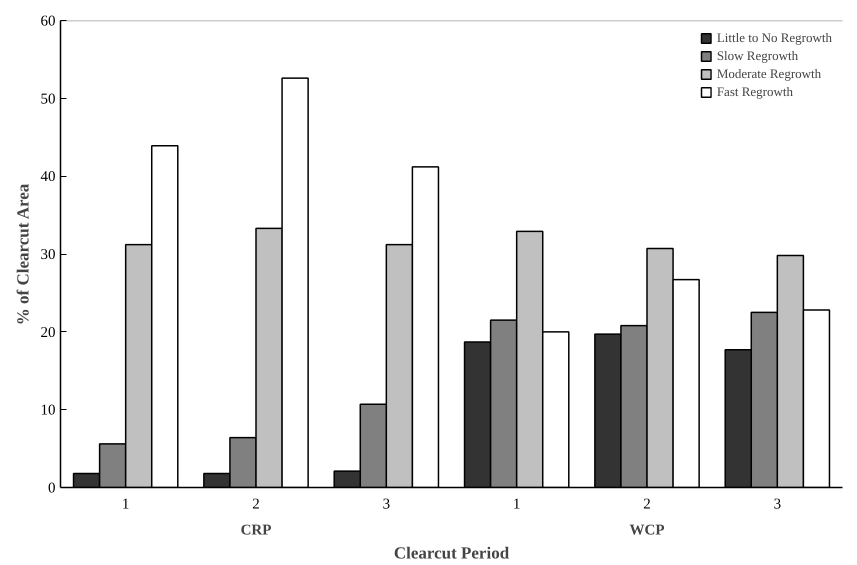  I want to click on y-tick-label: 40, so click(48, 177).